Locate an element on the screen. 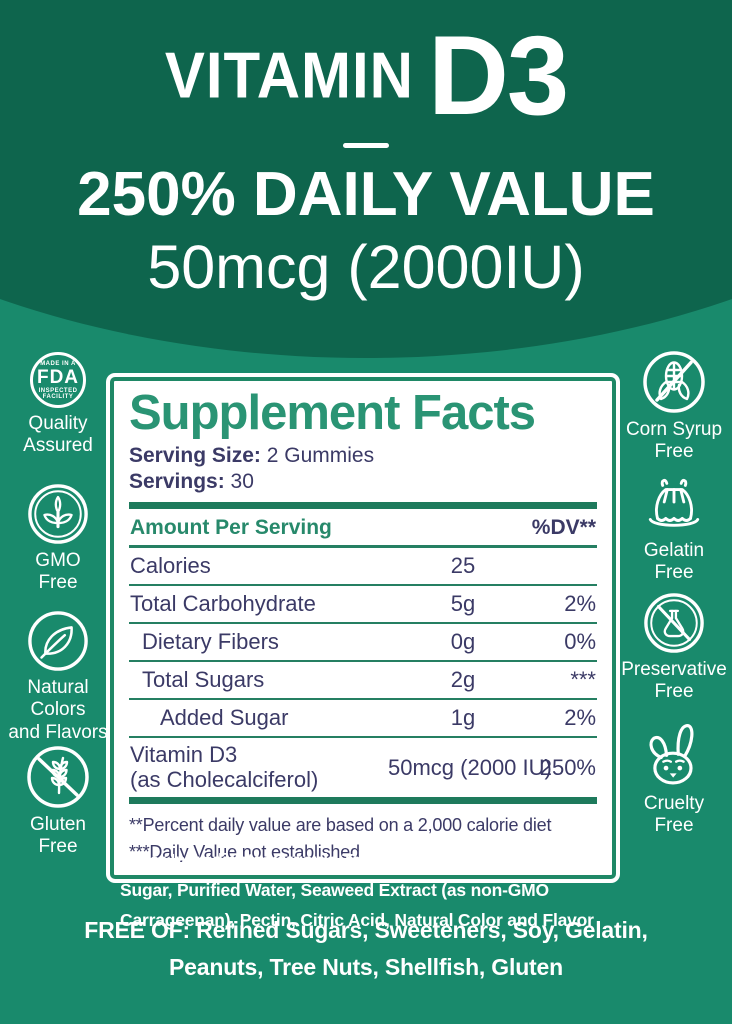  row-amount: 0g is located at coordinates (463, 642).